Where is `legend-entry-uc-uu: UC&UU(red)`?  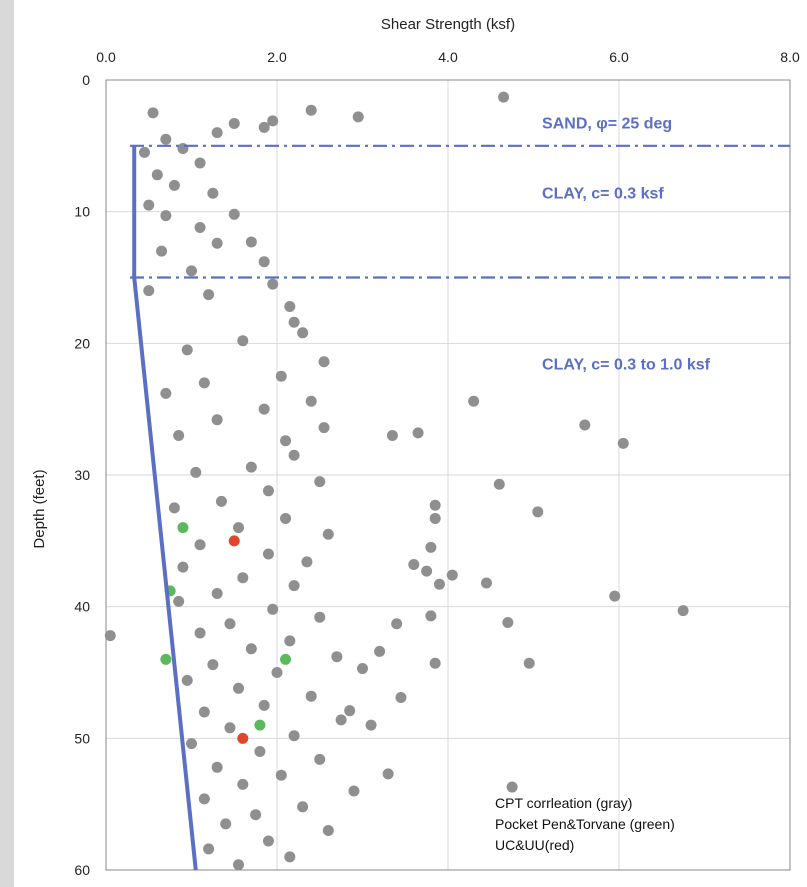 legend-entry-uc-uu: UC&UU(red) is located at coordinates (534, 845).